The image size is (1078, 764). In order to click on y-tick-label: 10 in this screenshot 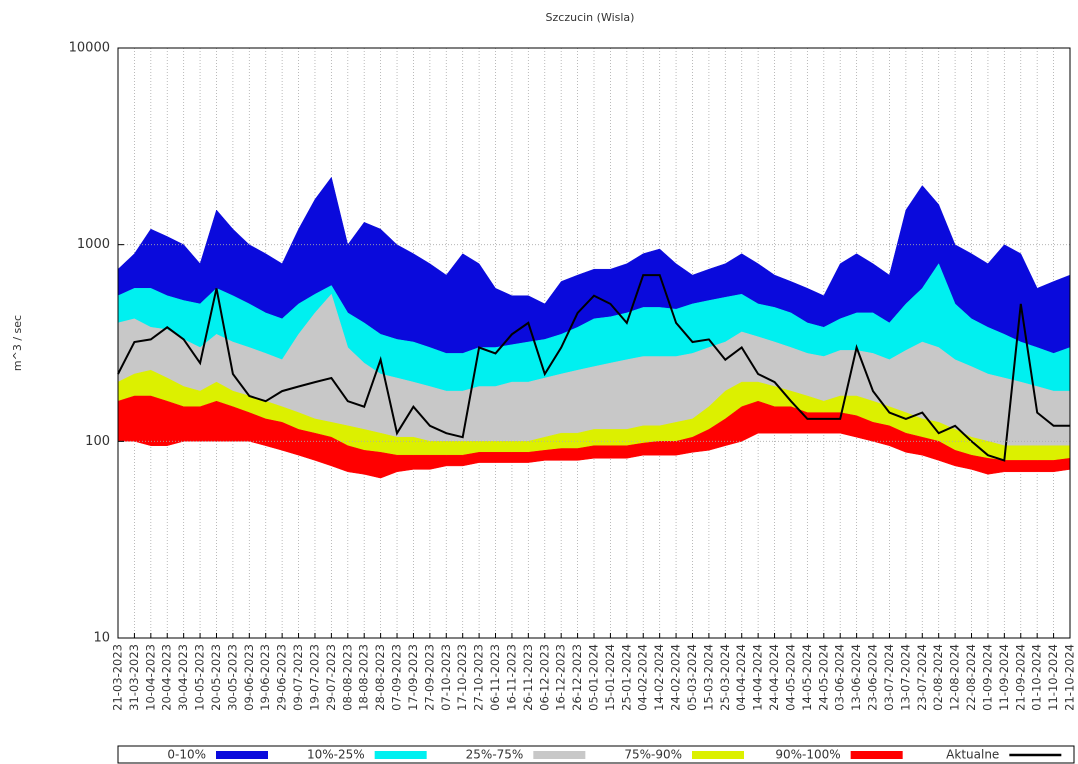, I will do `click(101, 638)`.